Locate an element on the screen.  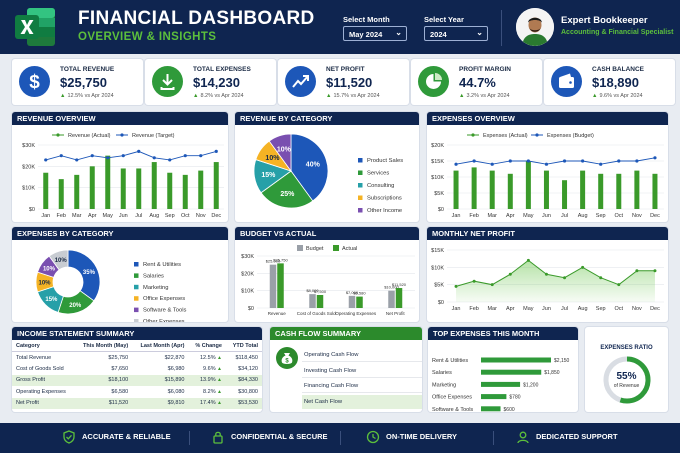
table-header: YTD Total is located at coordinates (243, 346).